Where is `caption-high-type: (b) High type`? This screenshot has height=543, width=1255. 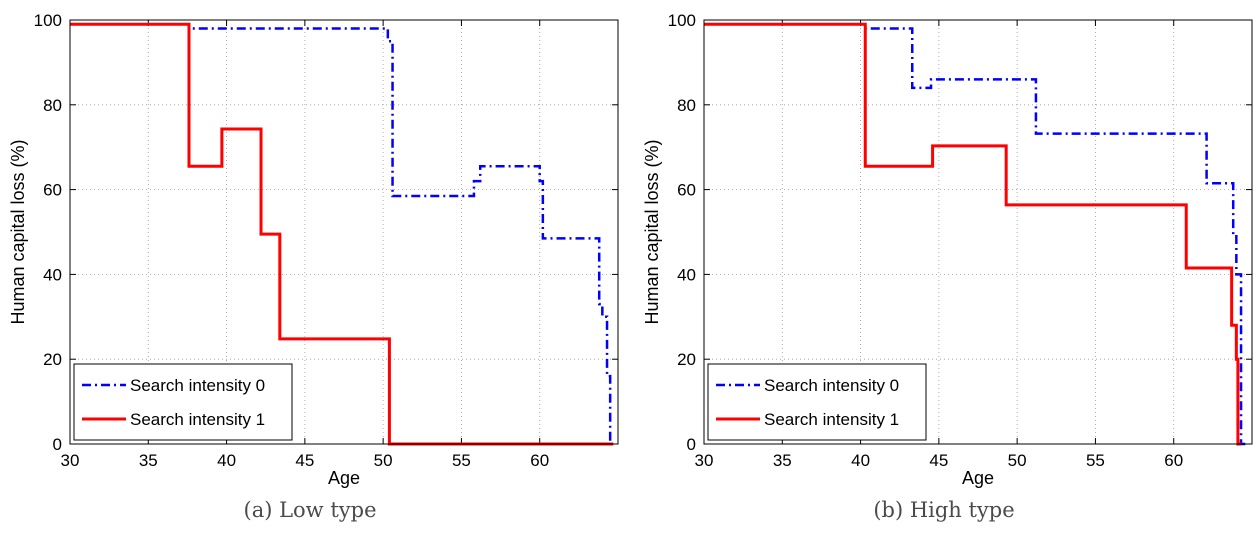 caption-high-type: (b) High type is located at coordinates (944, 510).